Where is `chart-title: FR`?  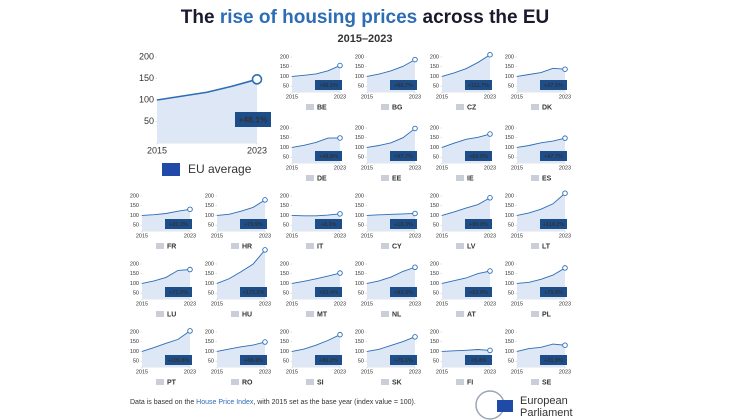 chart-title: FR is located at coordinates (171, 246).